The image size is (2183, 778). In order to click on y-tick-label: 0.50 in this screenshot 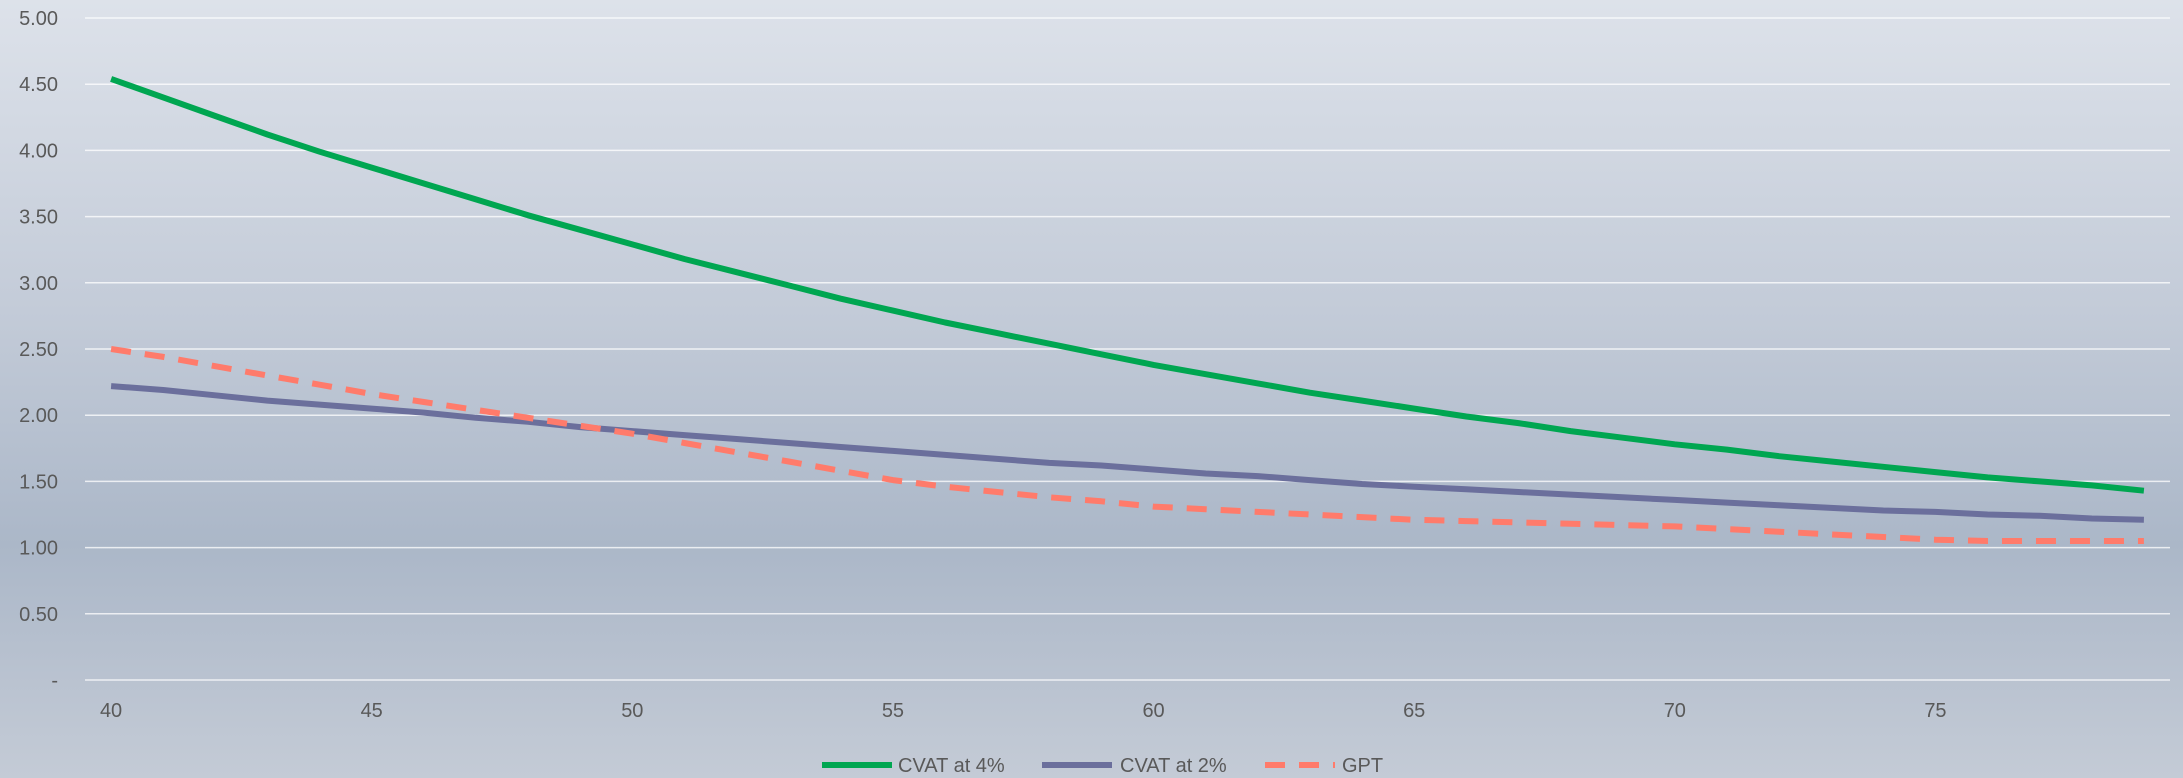, I will do `click(38, 615)`.